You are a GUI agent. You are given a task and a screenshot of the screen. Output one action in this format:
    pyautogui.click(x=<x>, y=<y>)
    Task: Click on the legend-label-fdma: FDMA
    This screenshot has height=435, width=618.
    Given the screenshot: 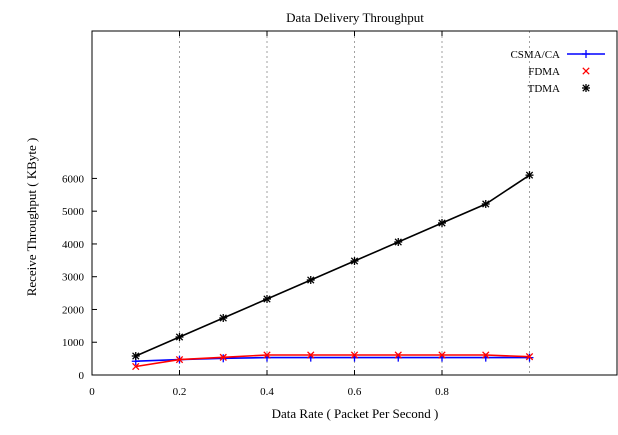 What is the action you would take?
    pyautogui.click(x=544, y=72)
    